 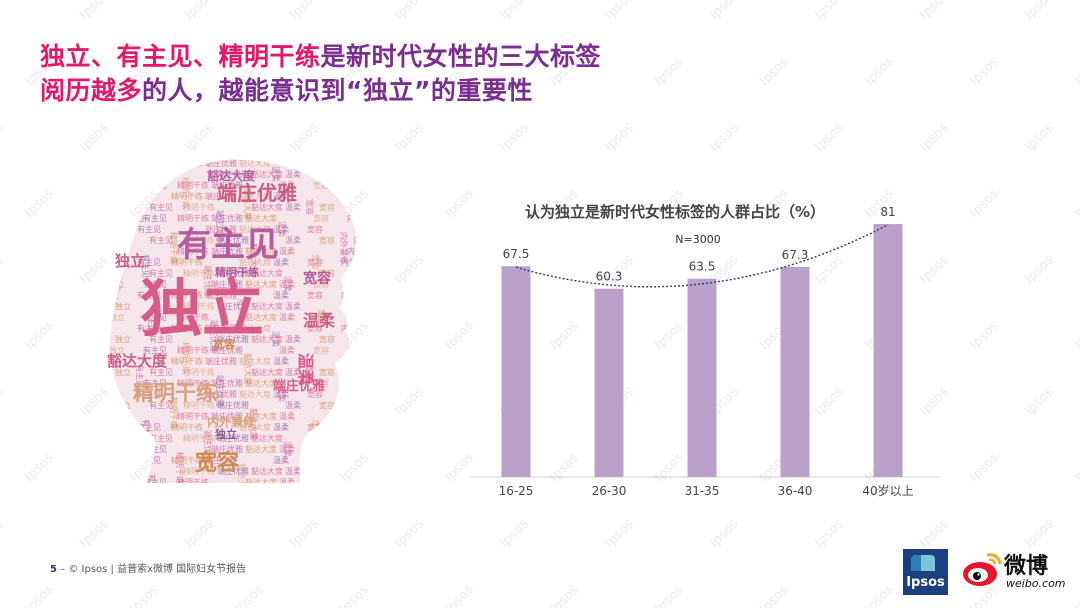 I want to click on page-number: 5, so click(x=53, y=569).